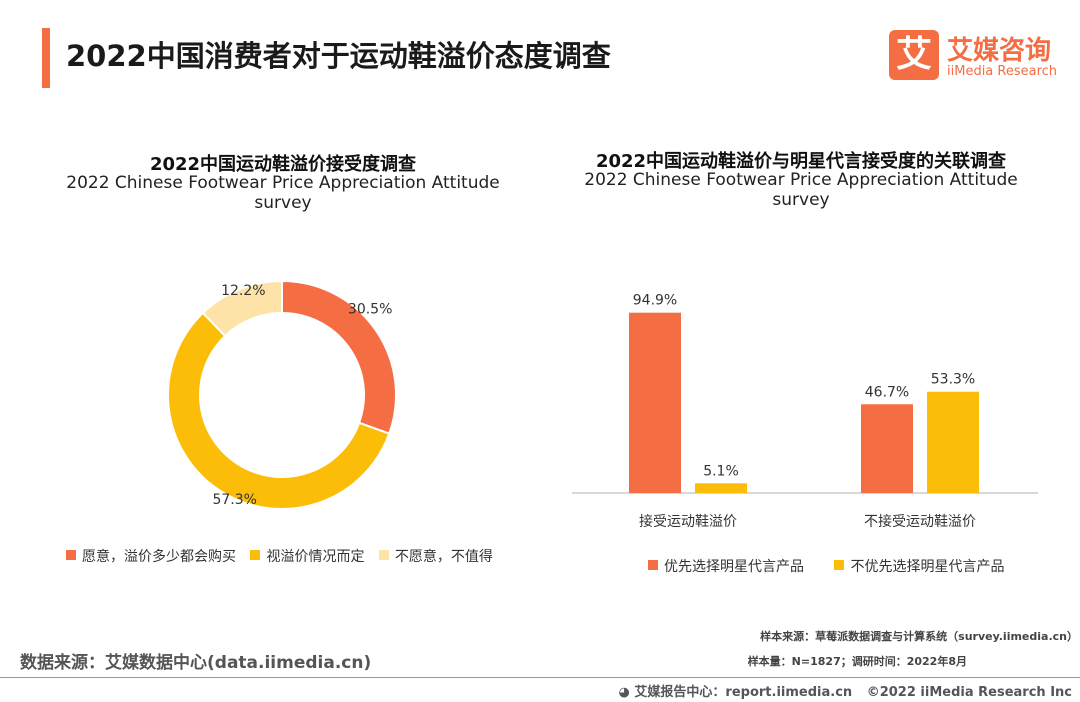 This screenshot has width=1080, height=702. Describe the element at coordinates (805, 411) in the screenshot. I see `bar-chart: 94.9% 5.1% 接受运动鞋溢价 46.7% 53.3% 不接受运动鞋溢价` at that location.